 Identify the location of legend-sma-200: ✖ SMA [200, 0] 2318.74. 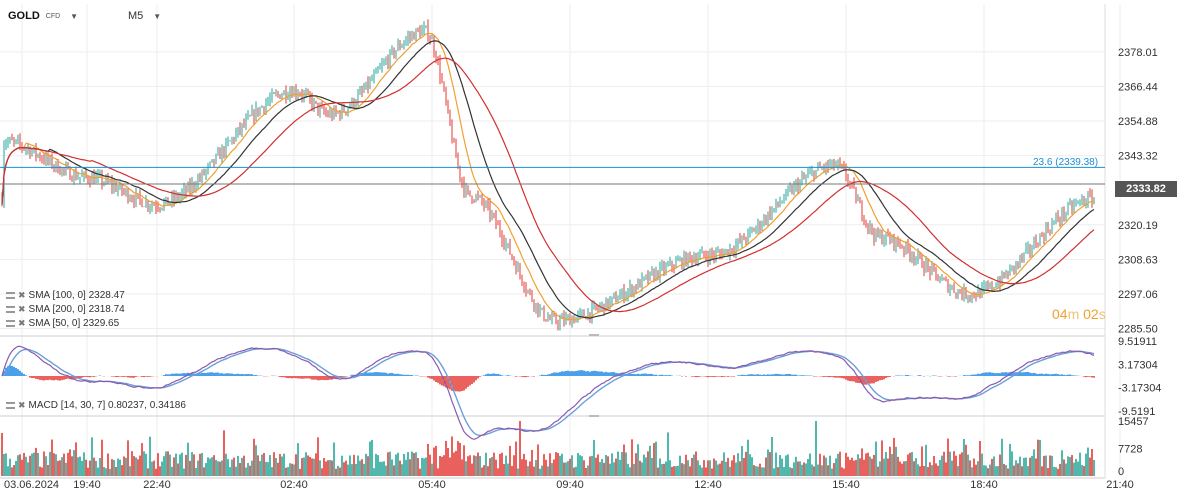
(65, 309).